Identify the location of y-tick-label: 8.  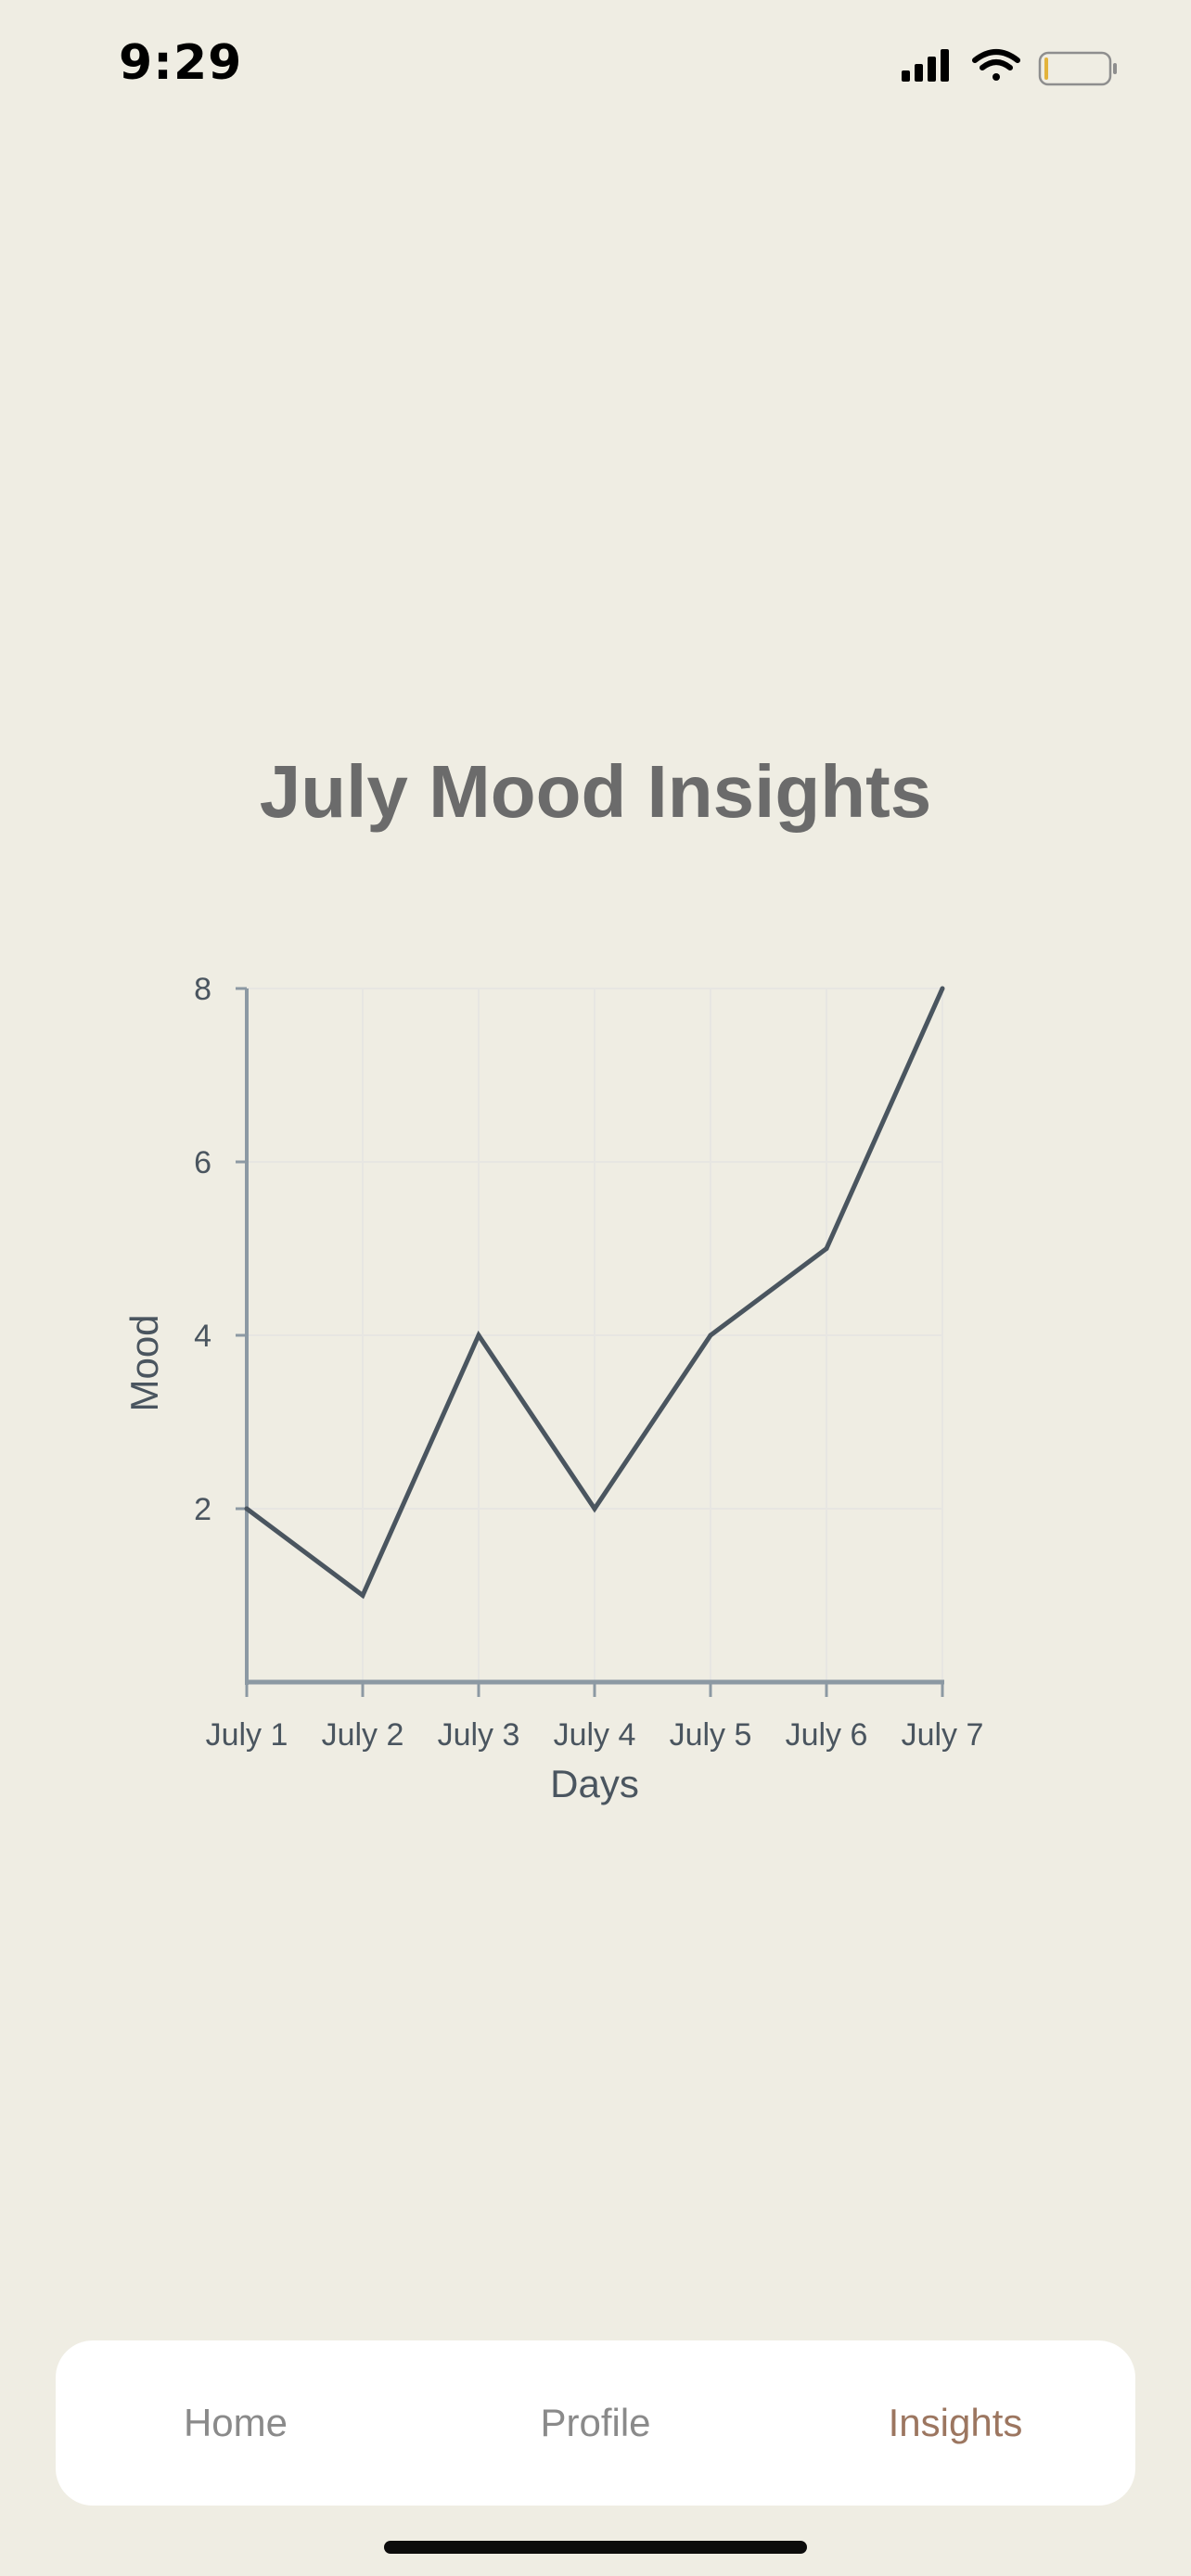
(202, 990).